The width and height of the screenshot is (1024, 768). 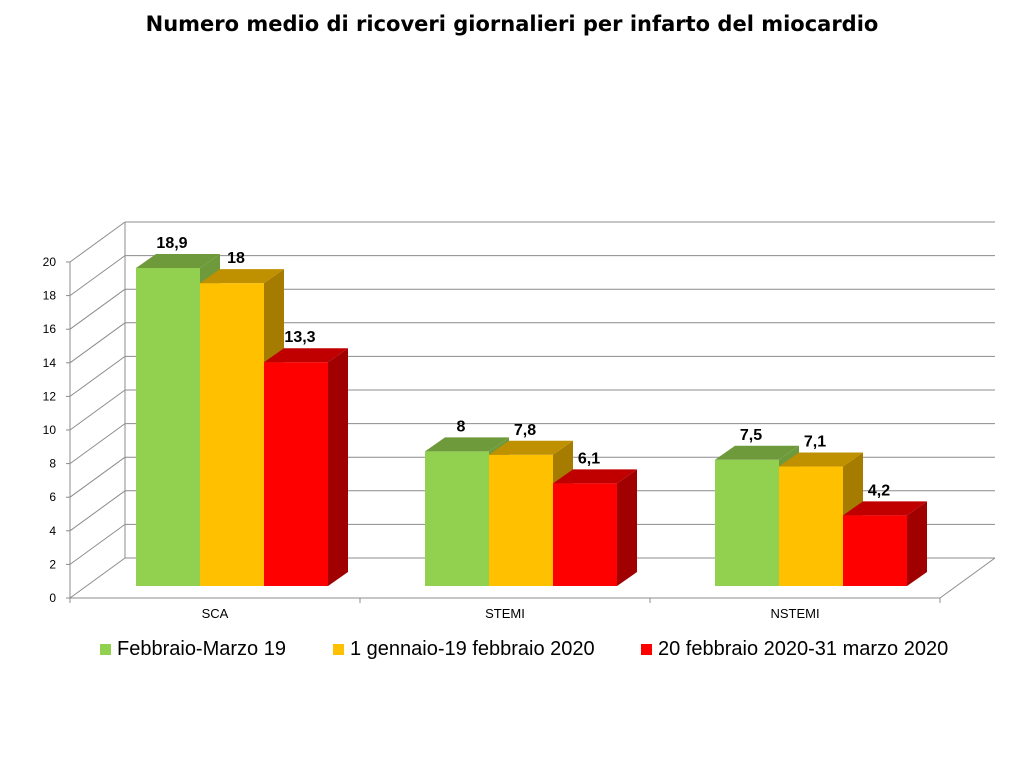 I want to click on x-tick-label: STEMI, so click(x=505, y=613).